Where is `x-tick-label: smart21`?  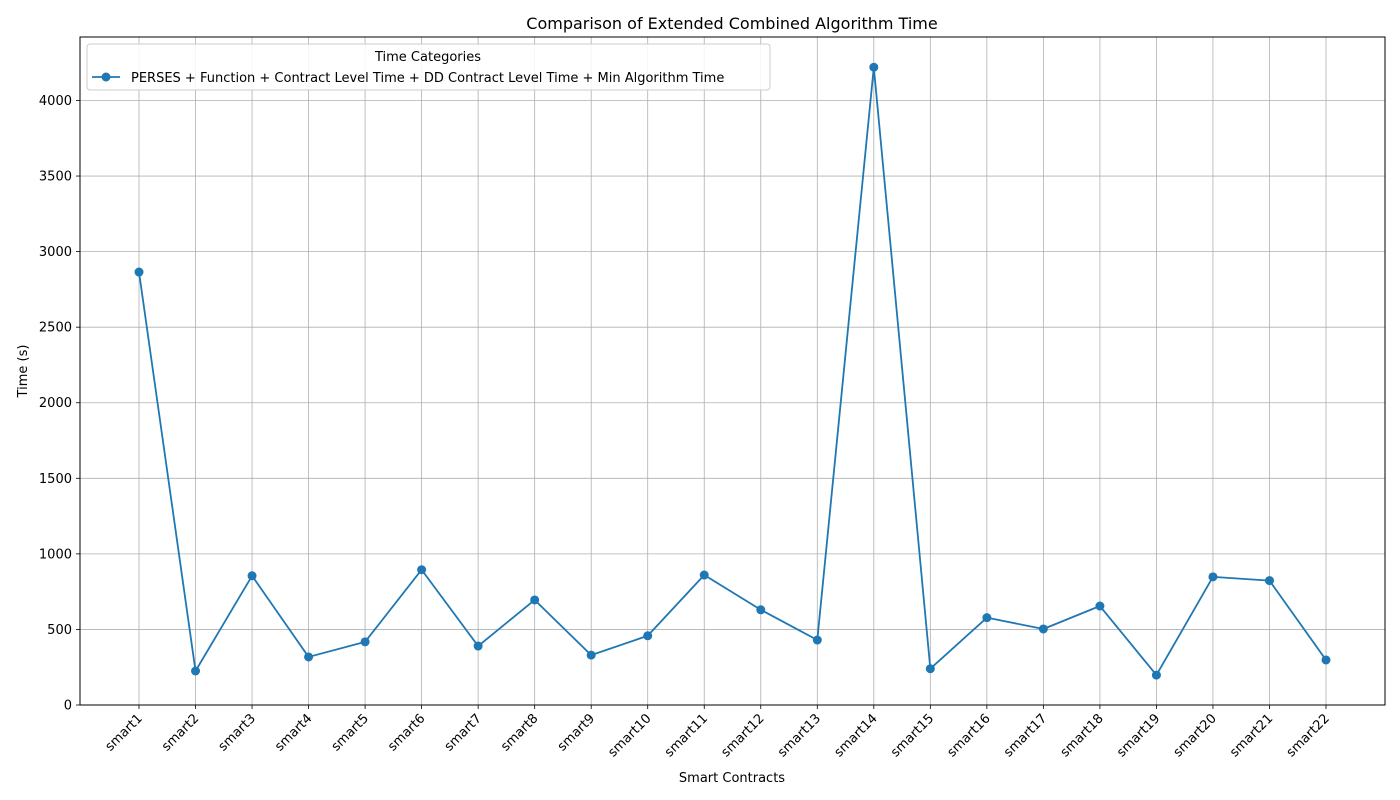
x-tick-label: smart21 is located at coordinates (1251, 735).